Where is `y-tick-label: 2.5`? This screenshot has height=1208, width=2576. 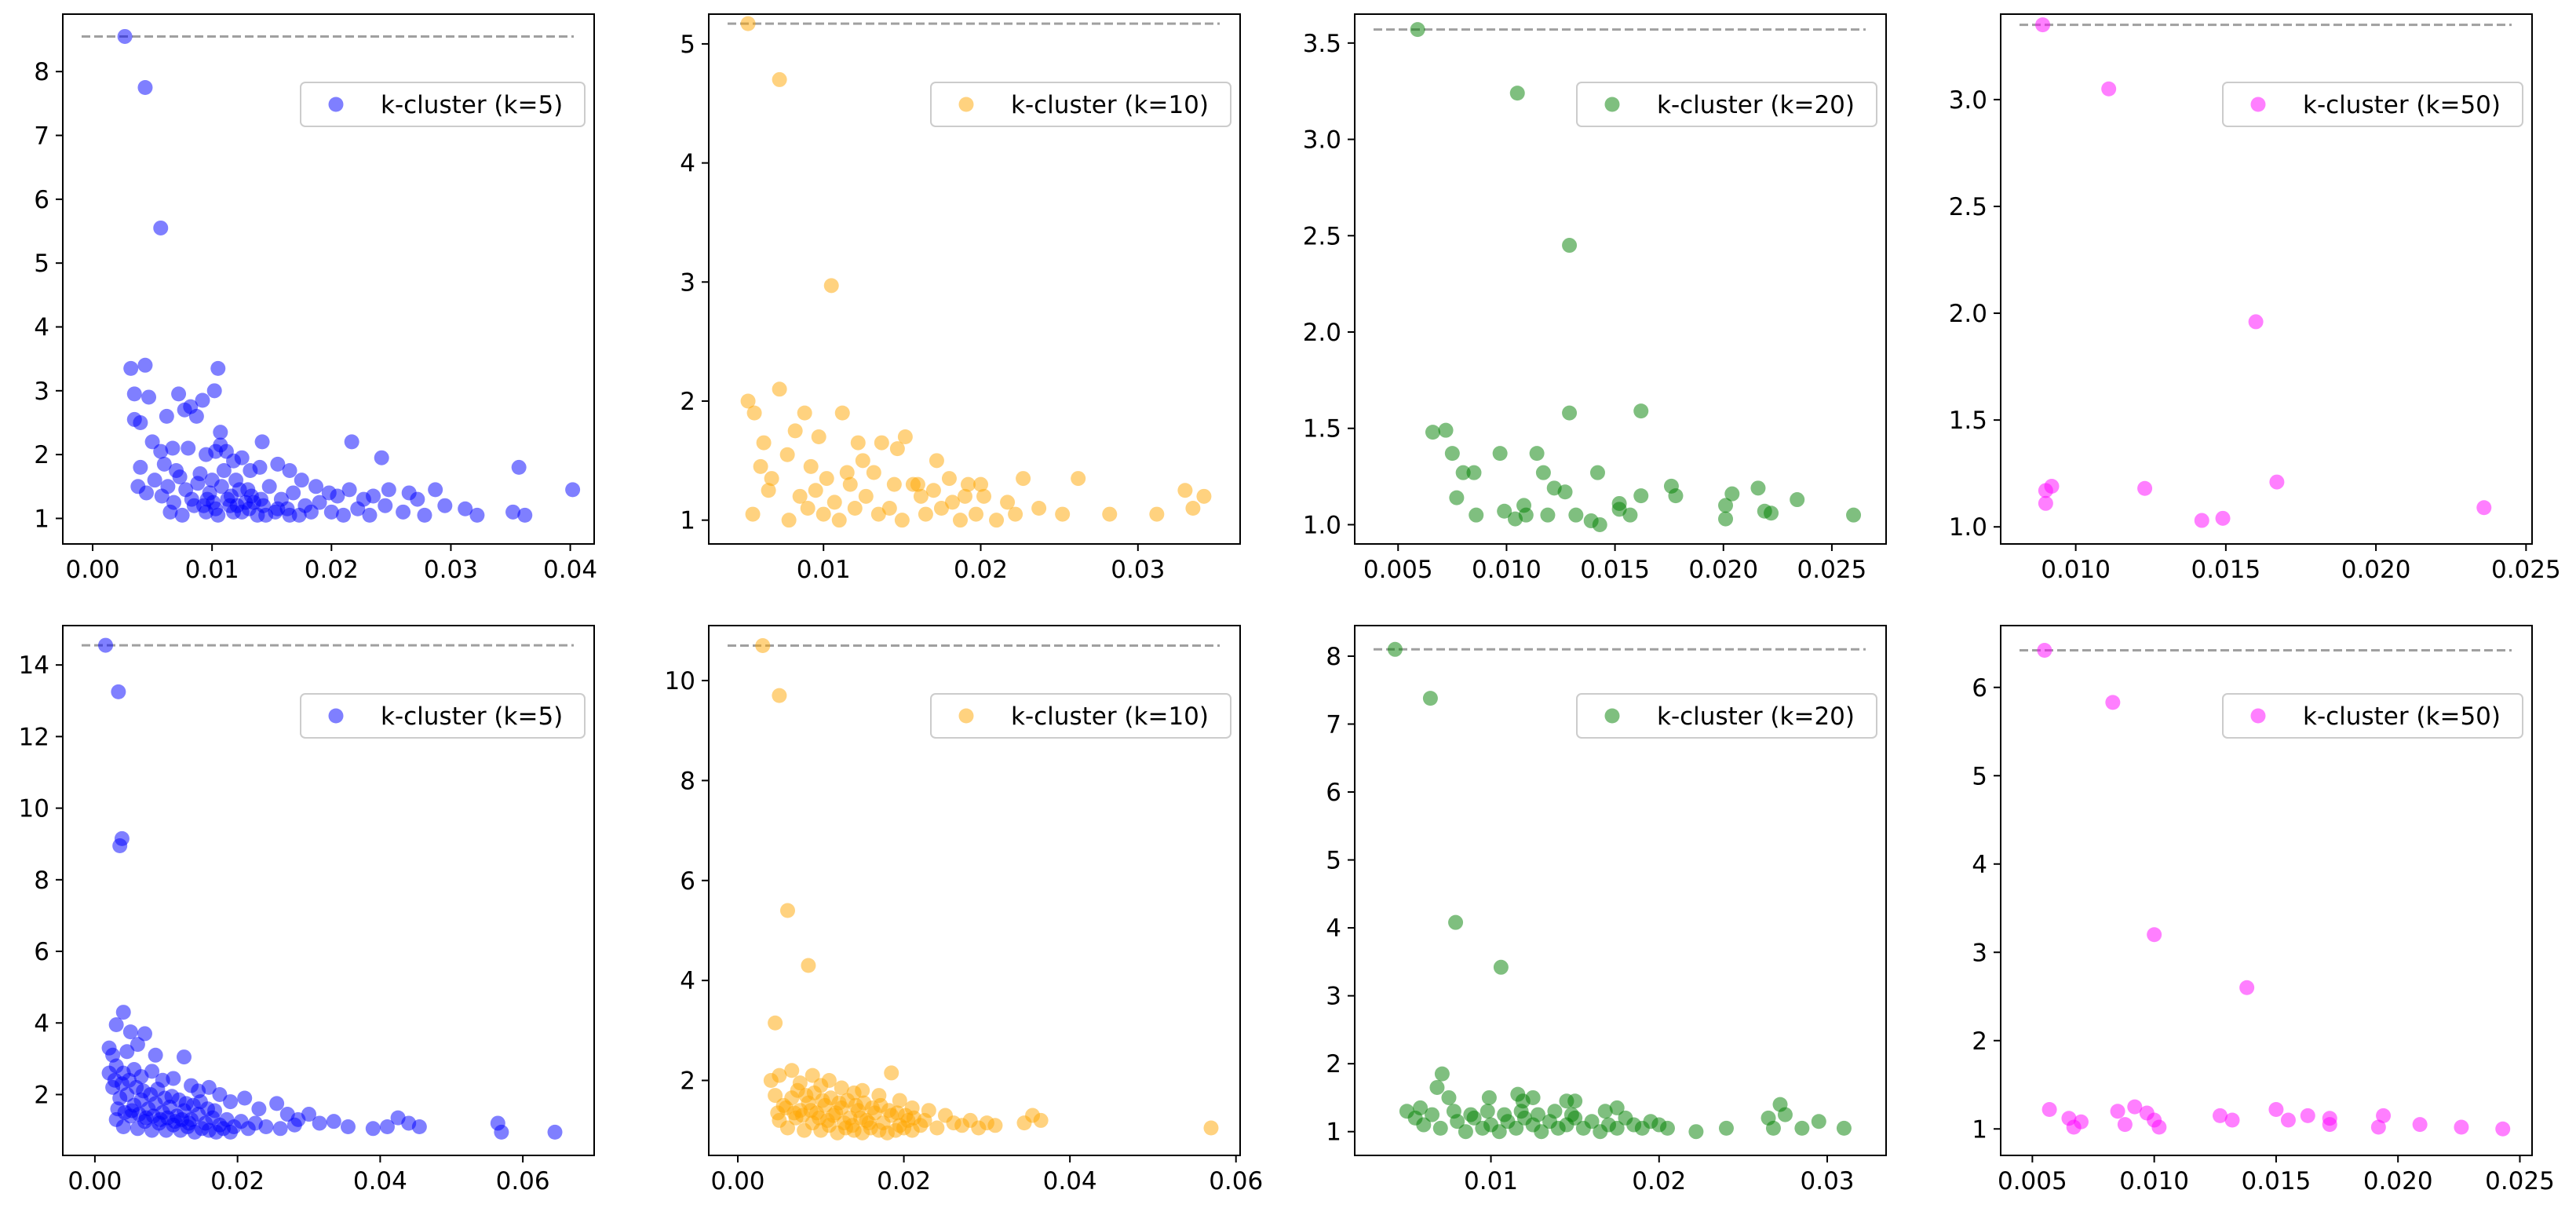
y-tick-label: 2.5 is located at coordinates (1968, 207).